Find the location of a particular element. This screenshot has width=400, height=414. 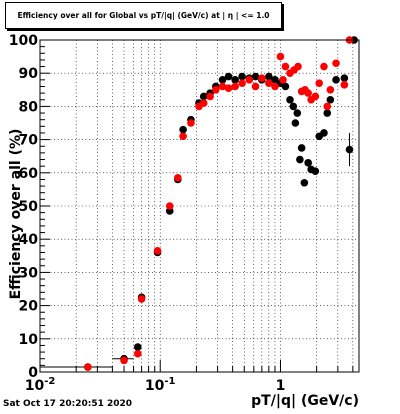

y-tick-label: 80 is located at coordinates (29, 107).